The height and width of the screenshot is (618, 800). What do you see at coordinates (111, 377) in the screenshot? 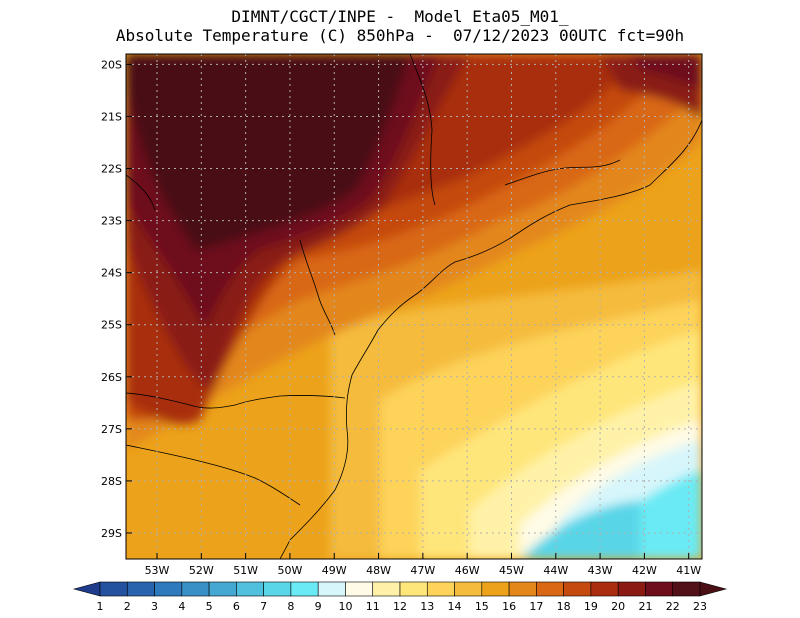
I see `lat-tick-label: 26S` at bounding box center [111, 377].